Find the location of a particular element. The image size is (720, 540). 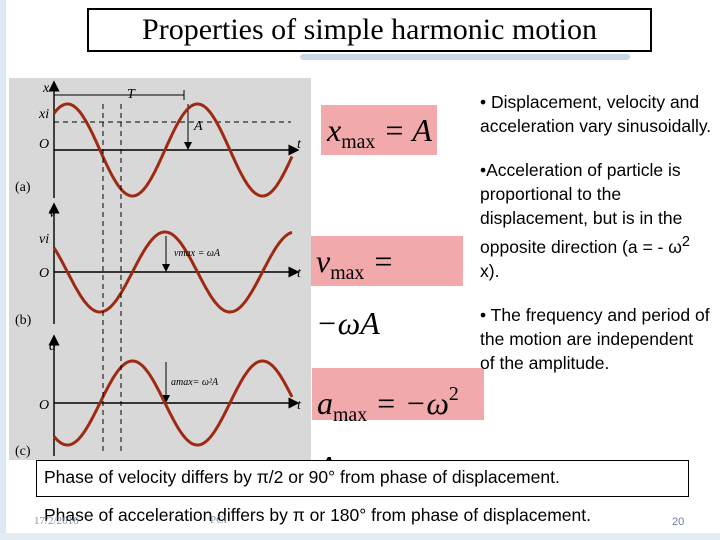

panel-c-origin-label: O is located at coordinates (44, 405).